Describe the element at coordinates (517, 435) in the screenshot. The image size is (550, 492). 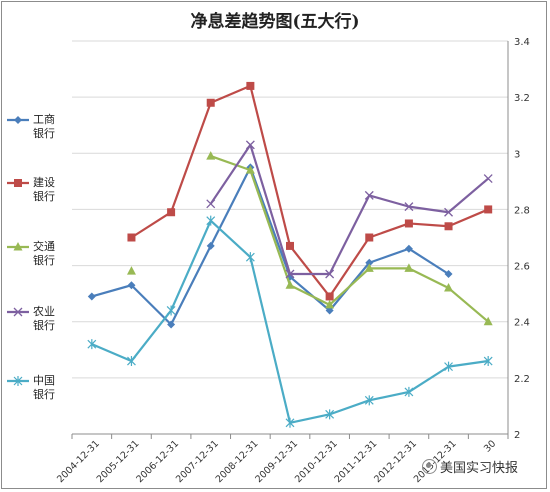
I see `y-tick-label: 2` at that location.